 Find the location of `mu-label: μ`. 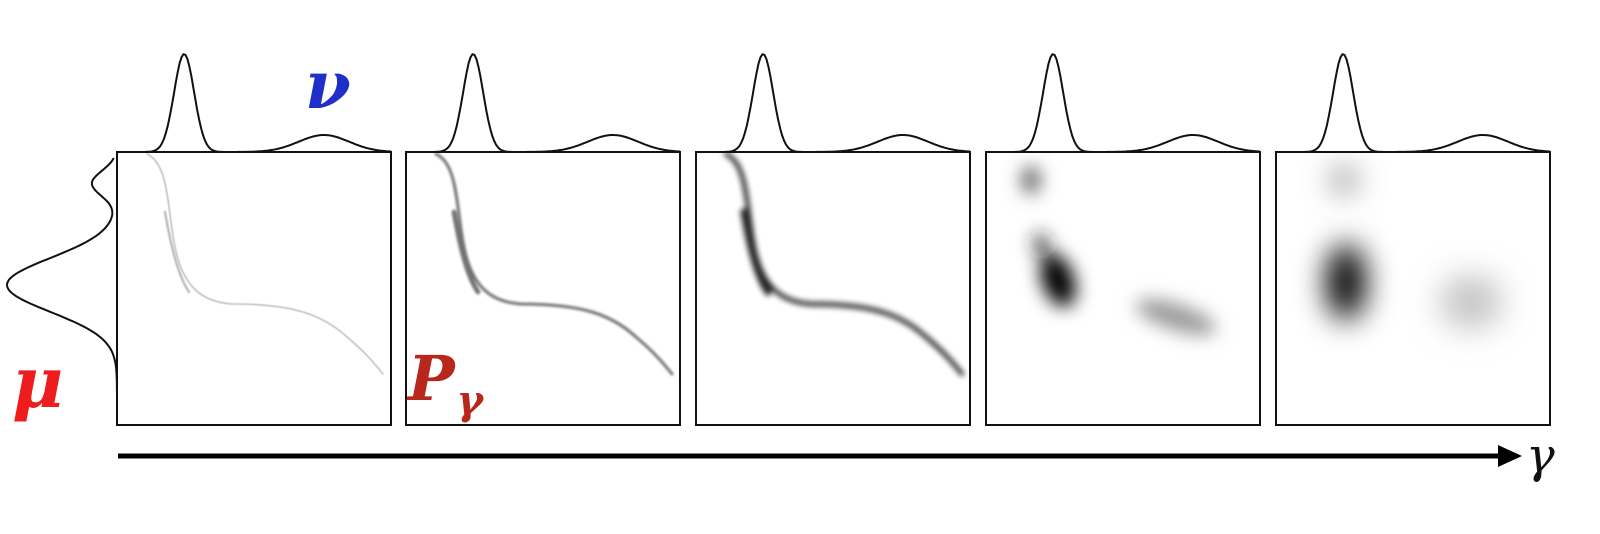

mu-label: μ is located at coordinates (38, 382).